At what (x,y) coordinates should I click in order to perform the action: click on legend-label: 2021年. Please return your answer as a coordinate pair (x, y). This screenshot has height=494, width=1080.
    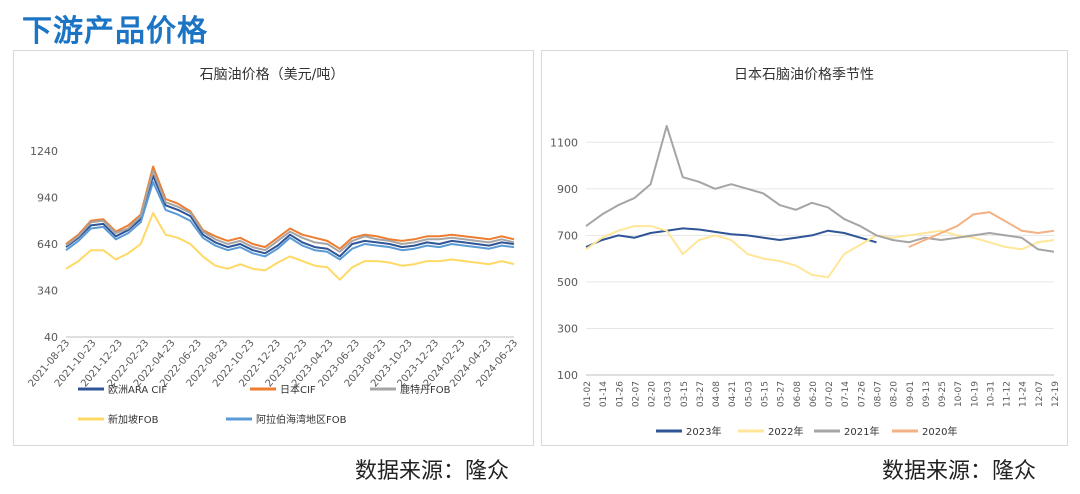
    Looking at the image, I should click on (861, 431).